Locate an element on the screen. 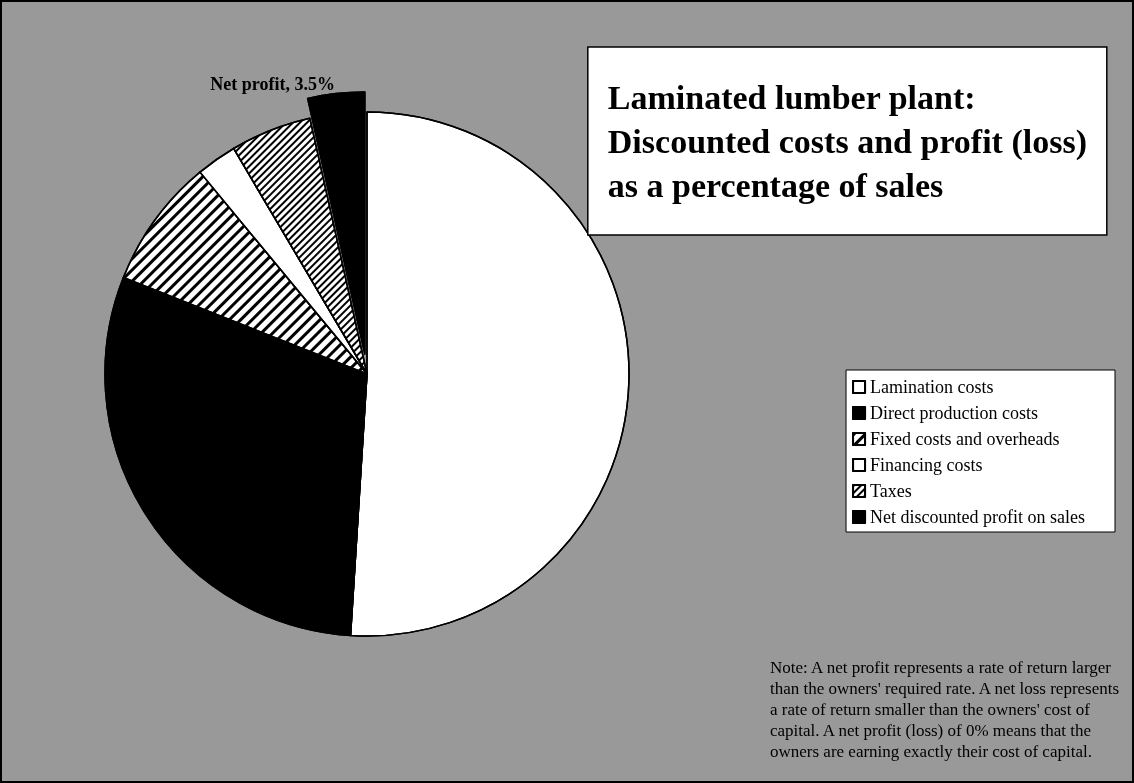  legend-label: Lamination costs is located at coordinates (932, 387).